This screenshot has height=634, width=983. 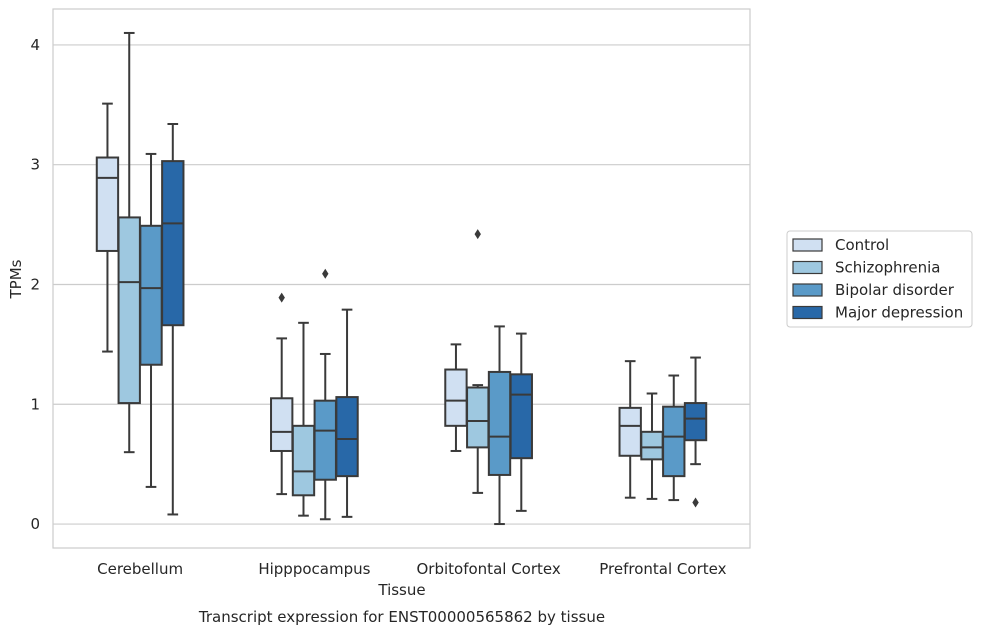 What do you see at coordinates (140, 569) in the screenshot?
I see `x-tick-label: Cerebellum` at bounding box center [140, 569].